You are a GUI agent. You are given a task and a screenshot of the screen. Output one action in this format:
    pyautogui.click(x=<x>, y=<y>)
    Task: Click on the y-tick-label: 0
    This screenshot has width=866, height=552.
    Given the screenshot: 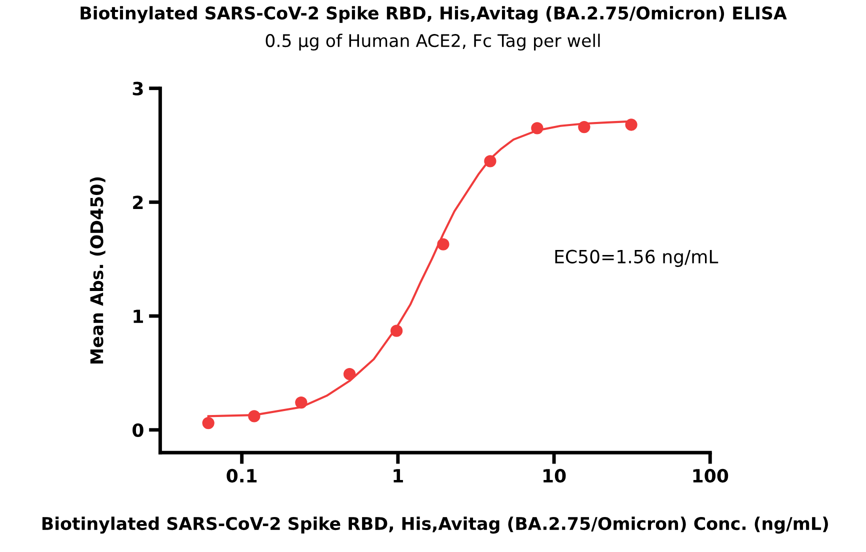 What is the action you would take?
    pyautogui.click(x=138, y=430)
    